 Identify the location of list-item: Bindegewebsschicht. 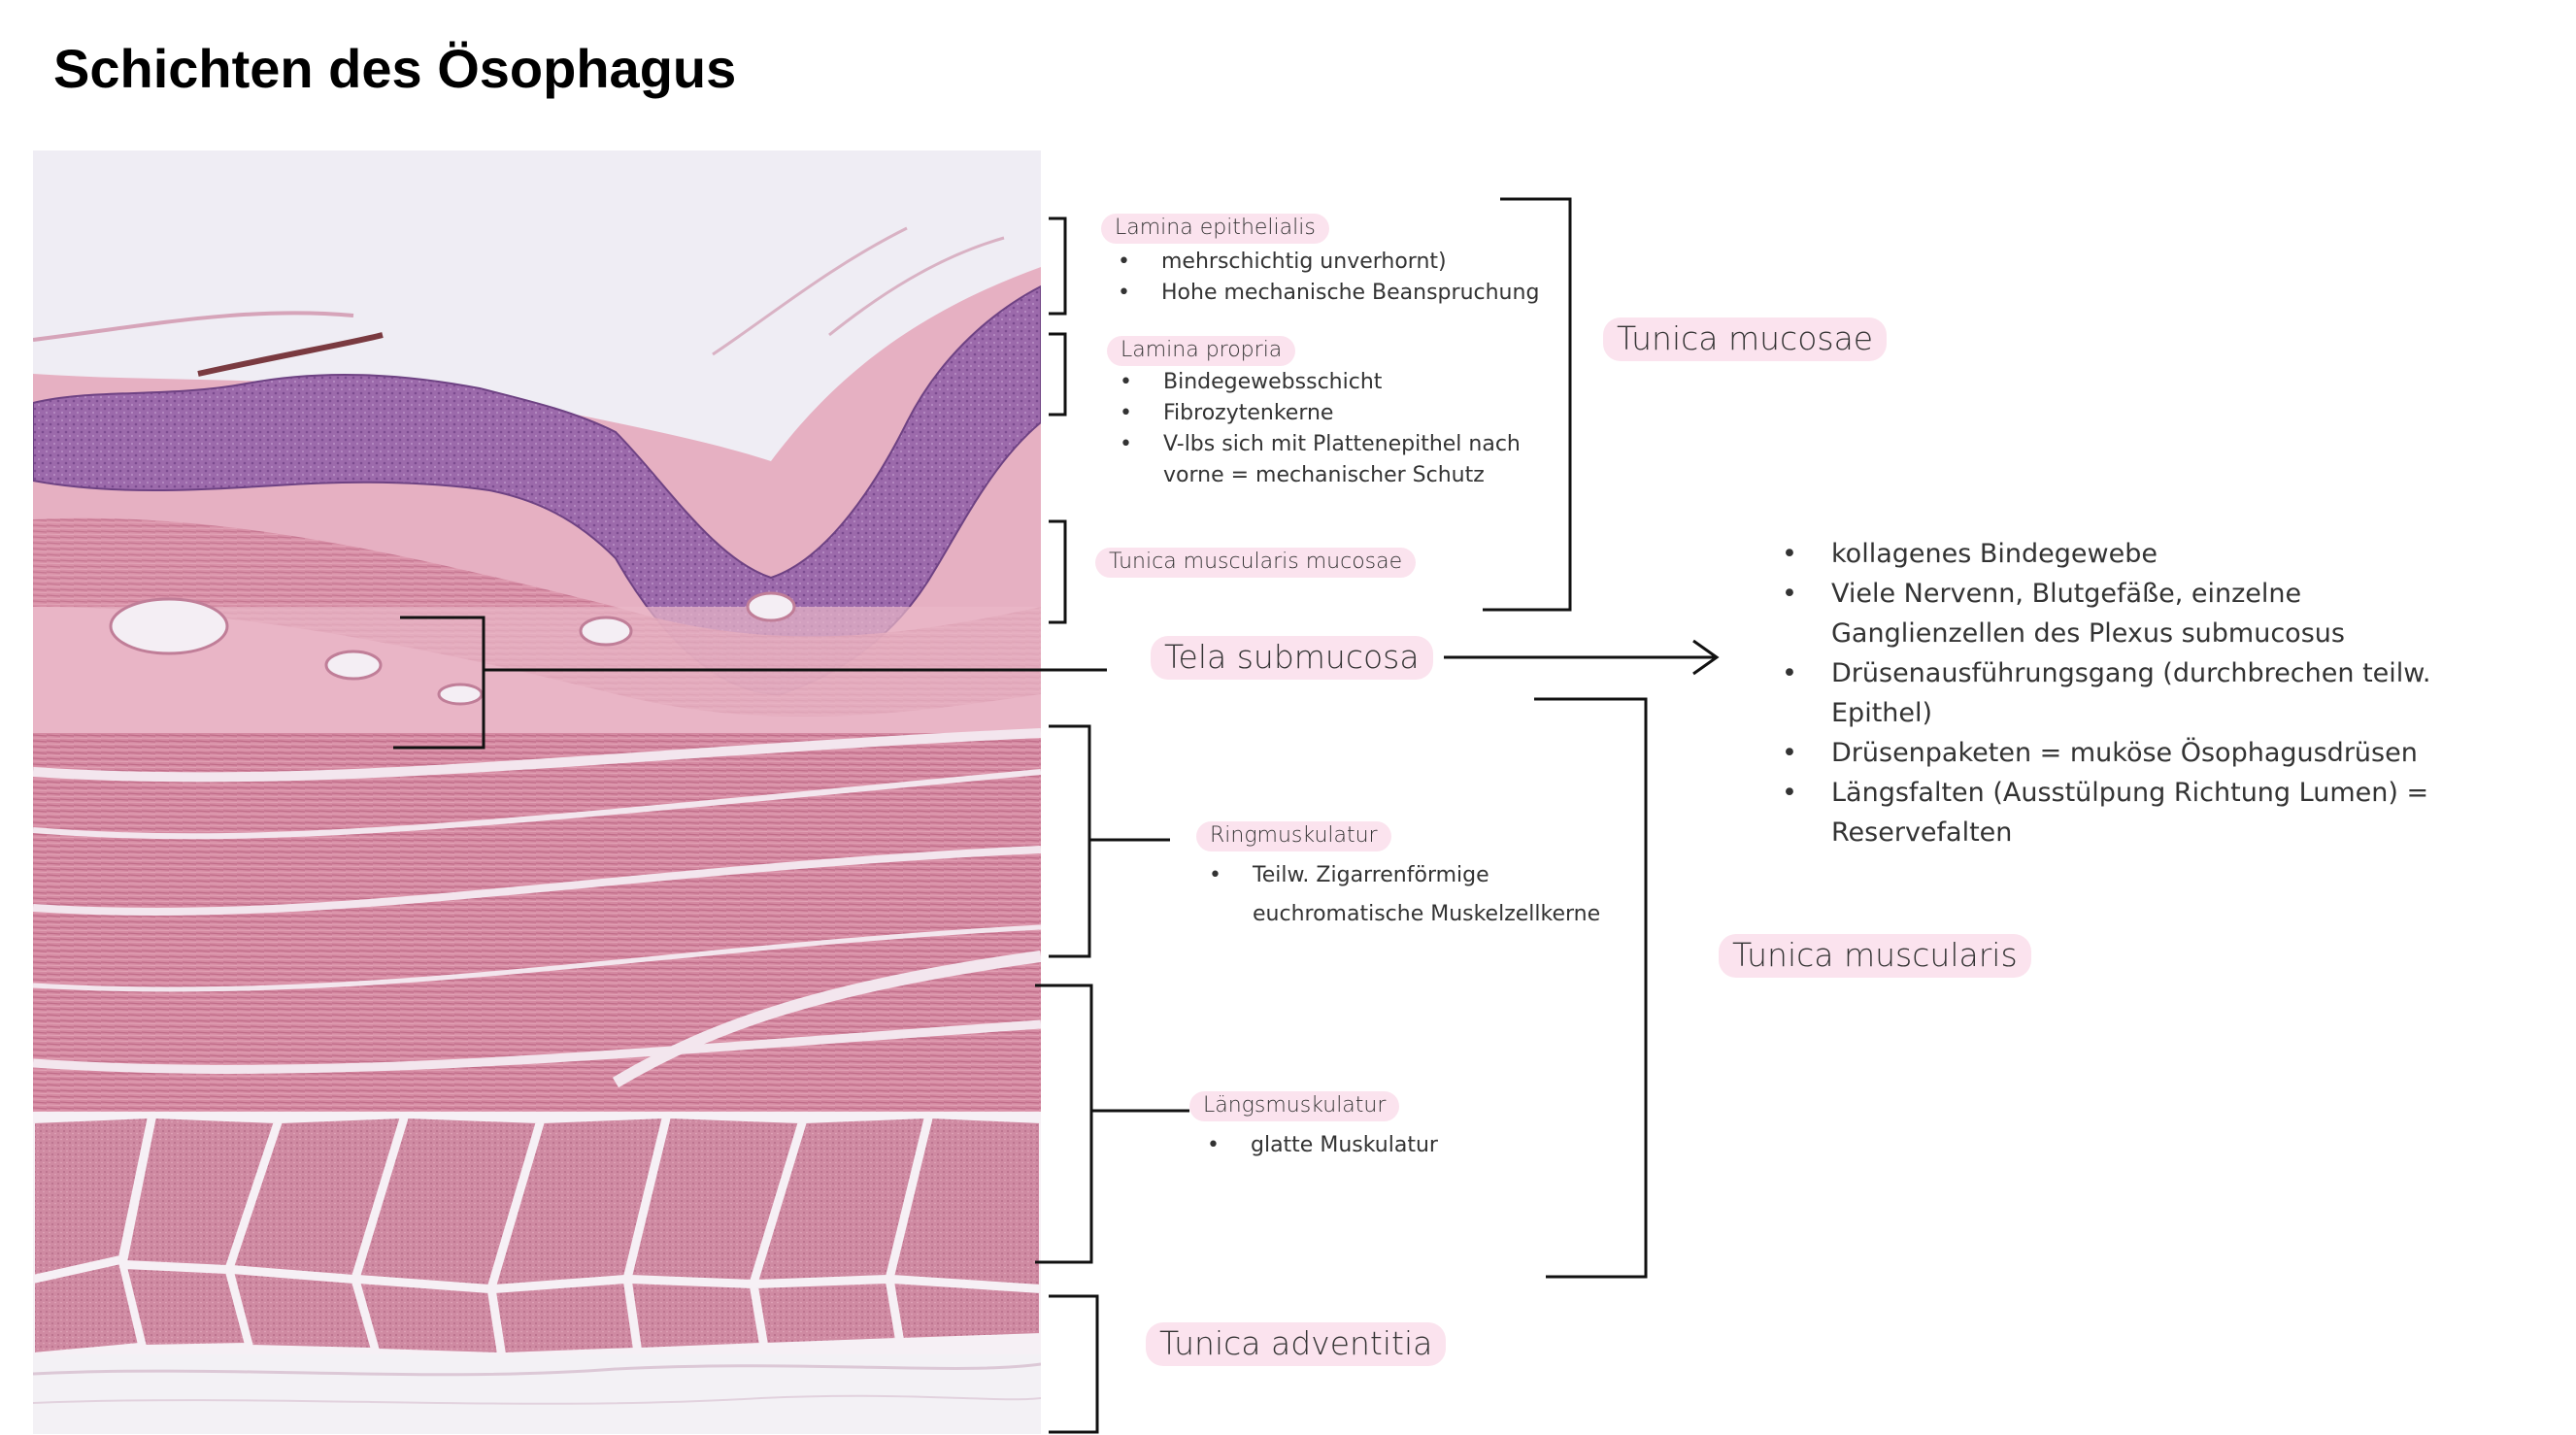
(1345, 382).